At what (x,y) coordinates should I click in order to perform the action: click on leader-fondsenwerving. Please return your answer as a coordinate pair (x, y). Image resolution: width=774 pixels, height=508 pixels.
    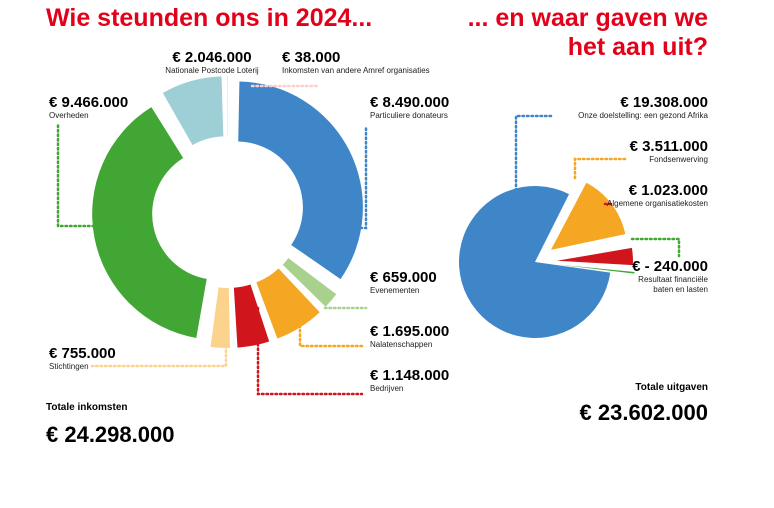
    Looking at the image, I should click on (601, 168).